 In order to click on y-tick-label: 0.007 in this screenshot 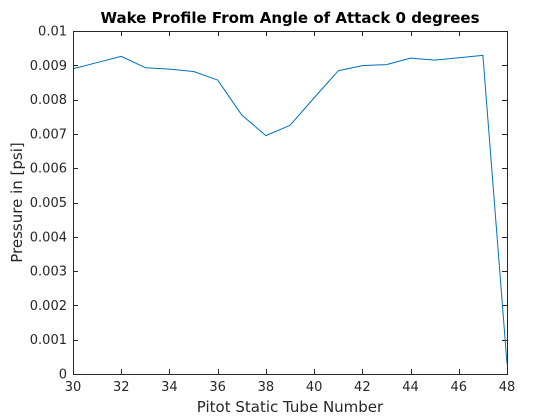, I will do `click(48, 134)`.